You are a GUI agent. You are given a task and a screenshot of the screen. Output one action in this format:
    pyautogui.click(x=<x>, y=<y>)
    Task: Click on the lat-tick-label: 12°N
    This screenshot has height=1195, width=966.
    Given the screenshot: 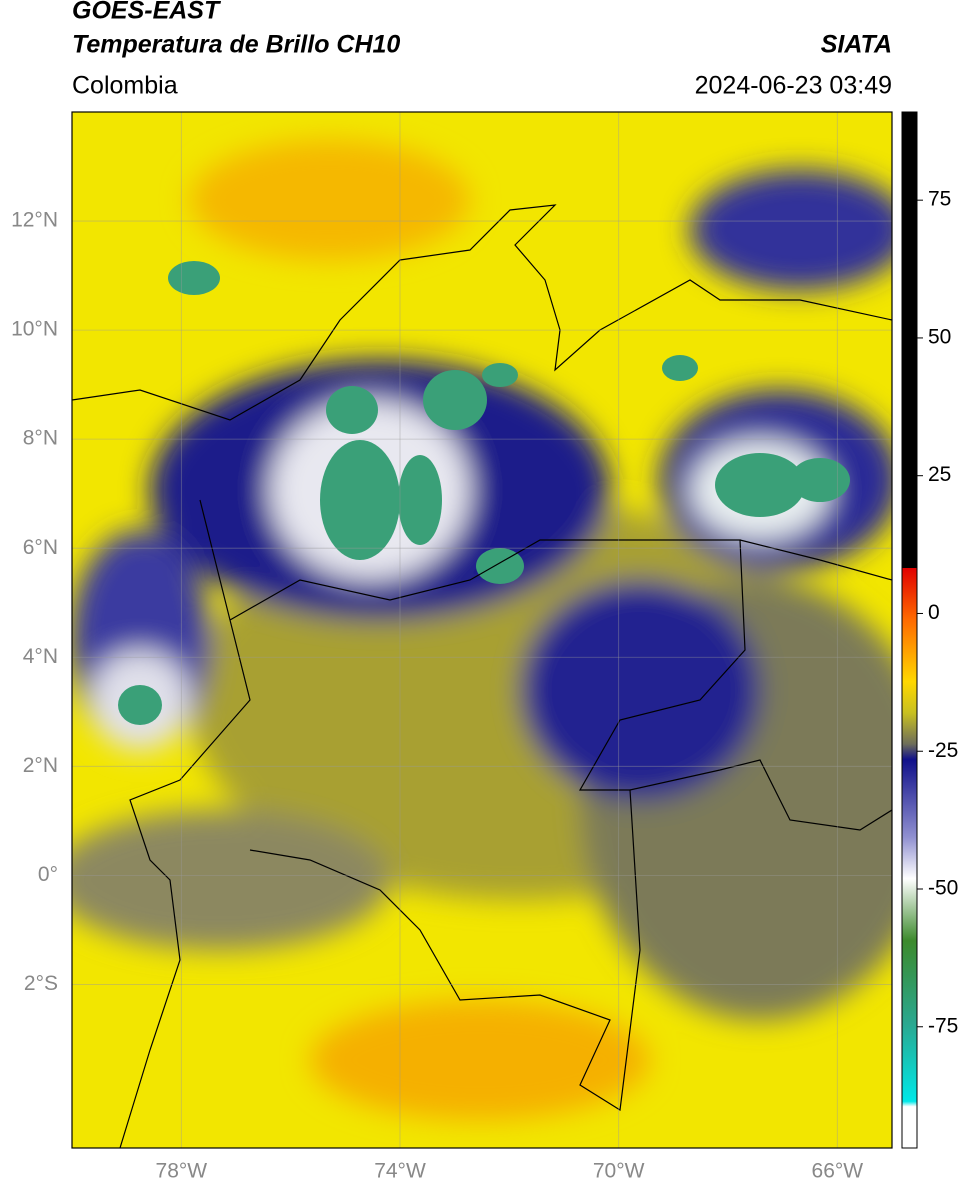 What is the action you would take?
    pyautogui.click(x=34, y=220)
    